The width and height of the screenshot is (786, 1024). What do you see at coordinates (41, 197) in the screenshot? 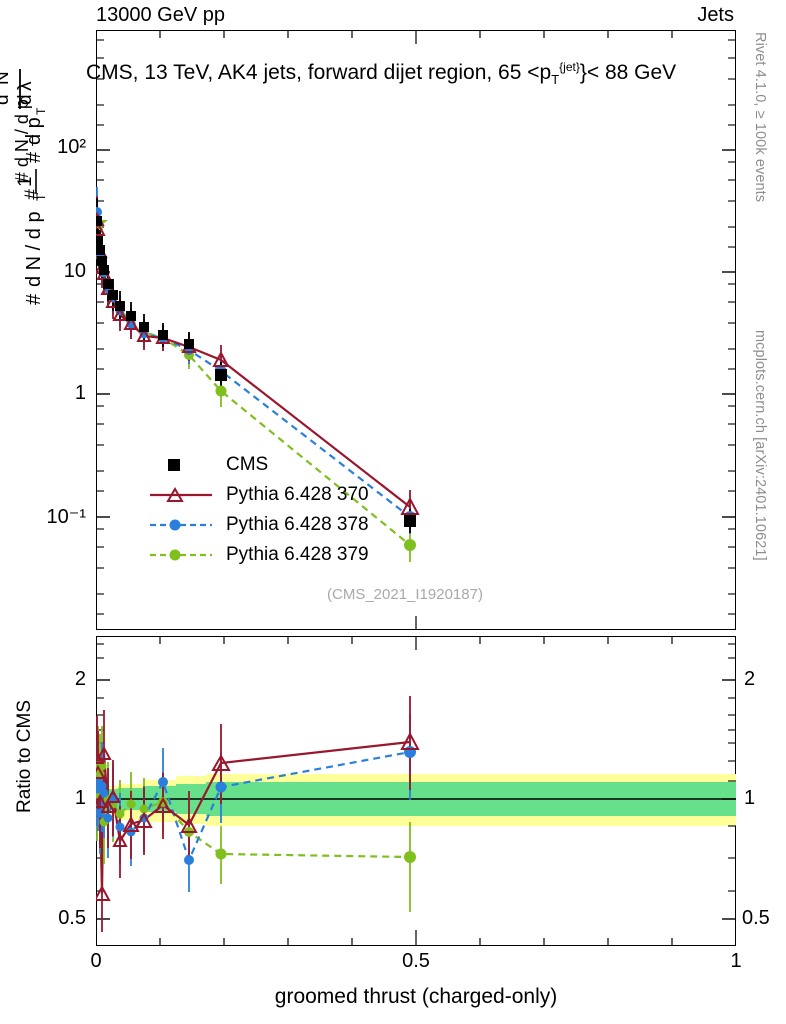
I see `ylab-t2-sub: T` at bounding box center [41, 197].